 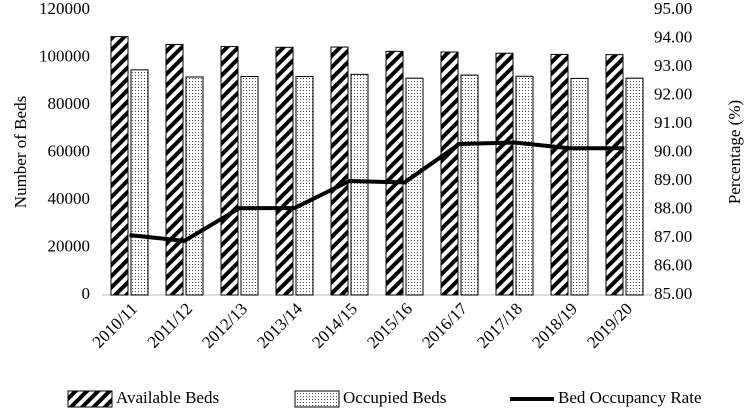 I want to click on x-tick-label: 2017/18, so click(x=499, y=325).